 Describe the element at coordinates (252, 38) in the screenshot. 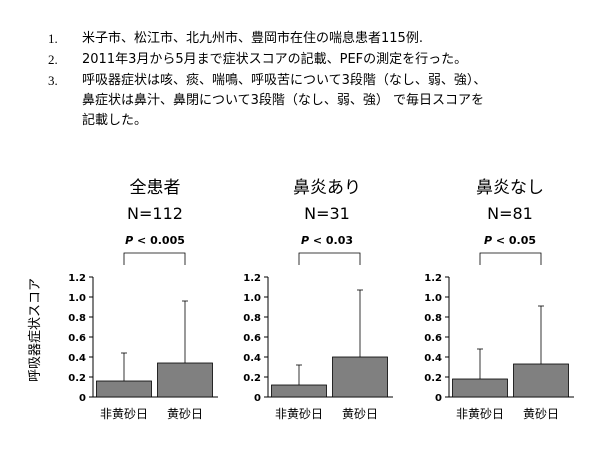

I see `note-text: 米子市、松江市、北九州市、豊岡市在住の喘息患者115例.` at that location.